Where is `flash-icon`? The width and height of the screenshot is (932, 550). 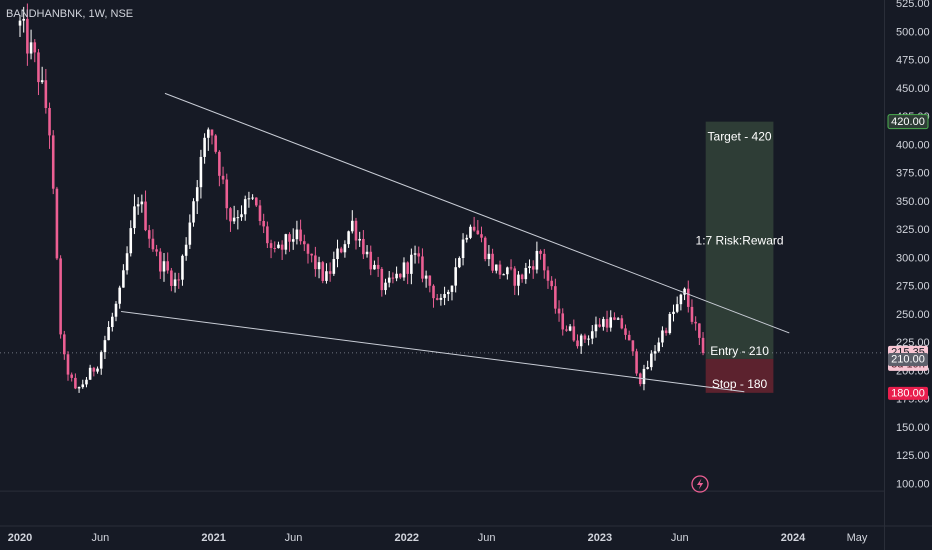 flash-icon is located at coordinates (700, 484).